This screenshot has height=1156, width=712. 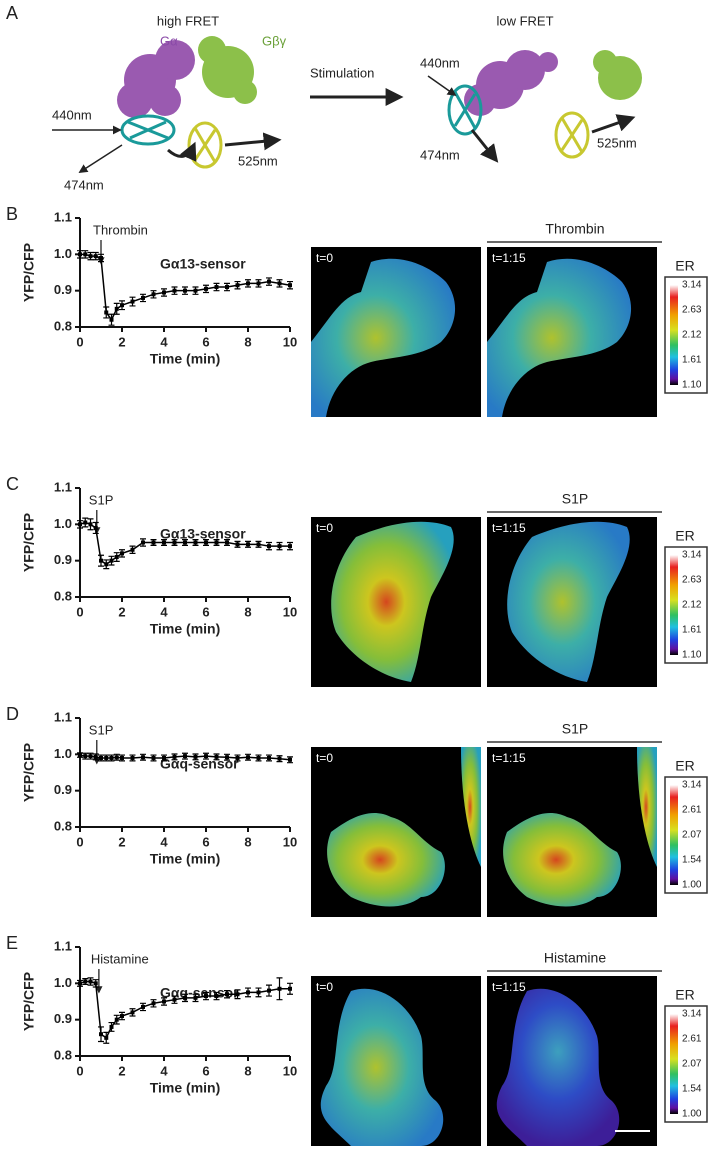 I want to click on wavelength: 474nm, so click(x=84, y=184).